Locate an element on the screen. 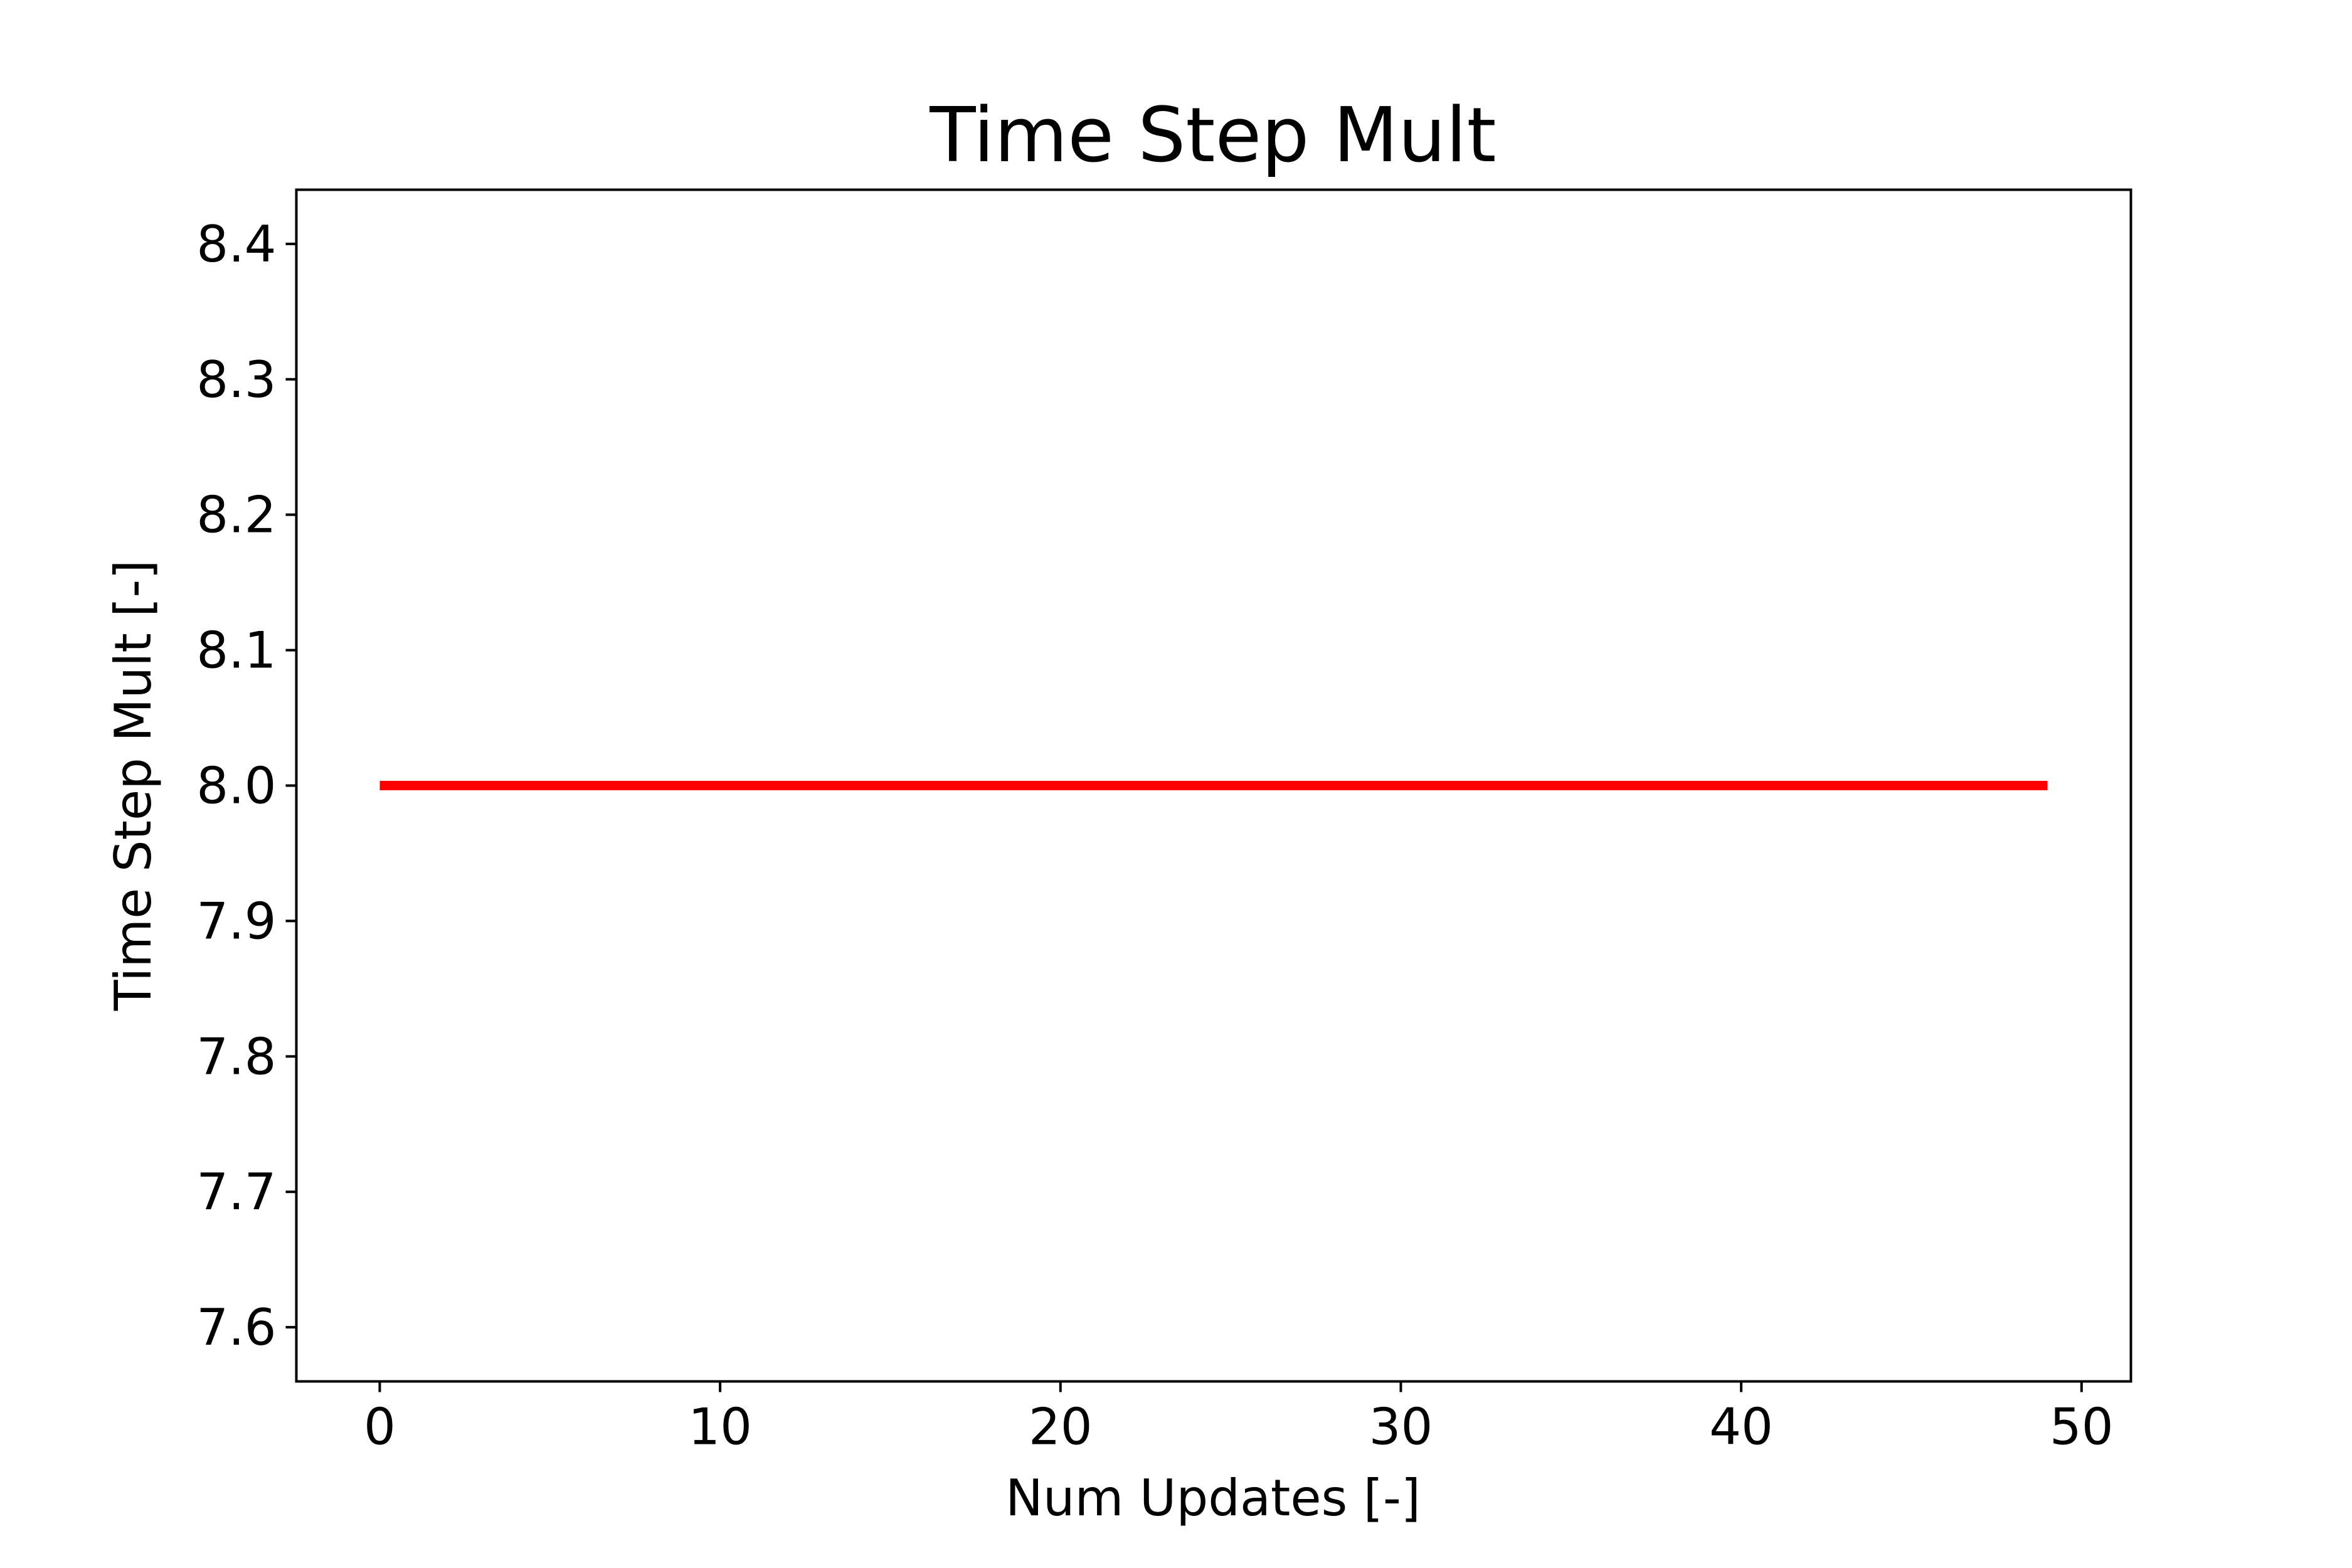 This screenshot has height=1568, width=2352. chart-title: Time Step Mult is located at coordinates (1212, 135).